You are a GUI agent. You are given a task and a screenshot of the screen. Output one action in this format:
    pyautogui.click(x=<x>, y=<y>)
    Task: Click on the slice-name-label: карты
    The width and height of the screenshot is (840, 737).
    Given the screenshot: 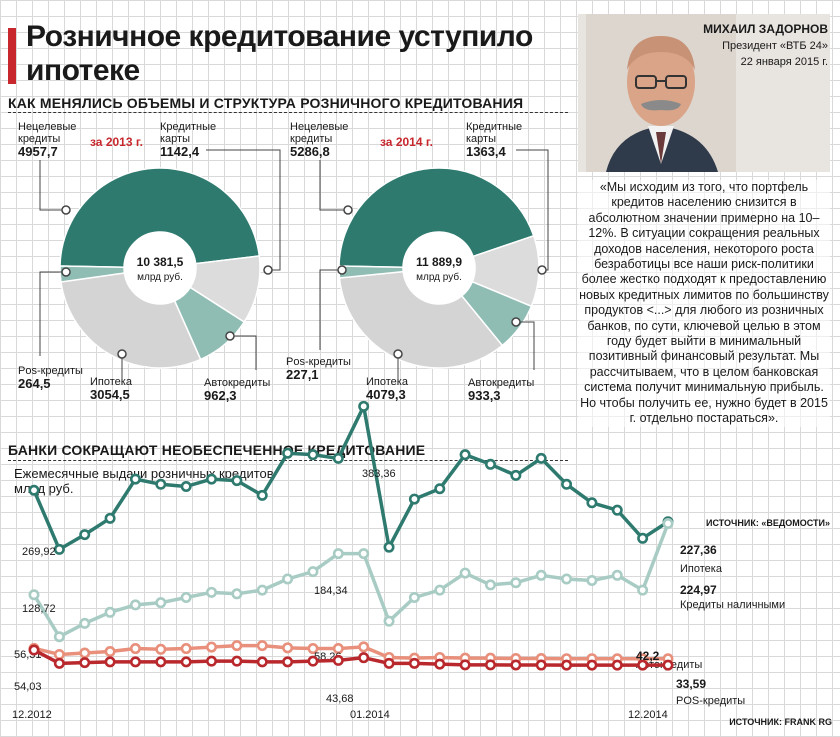 What is the action you would take?
    pyautogui.click(x=481, y=139)
    